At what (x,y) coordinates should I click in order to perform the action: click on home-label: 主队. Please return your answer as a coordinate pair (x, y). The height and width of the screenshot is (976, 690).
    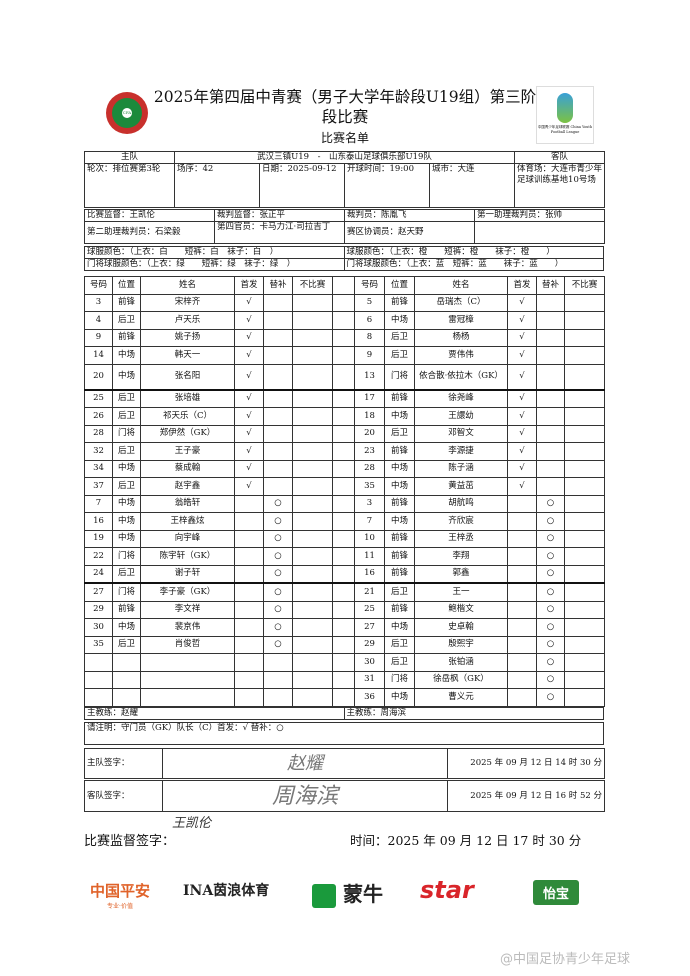
    Looking at the image, I should click on (129, 157).